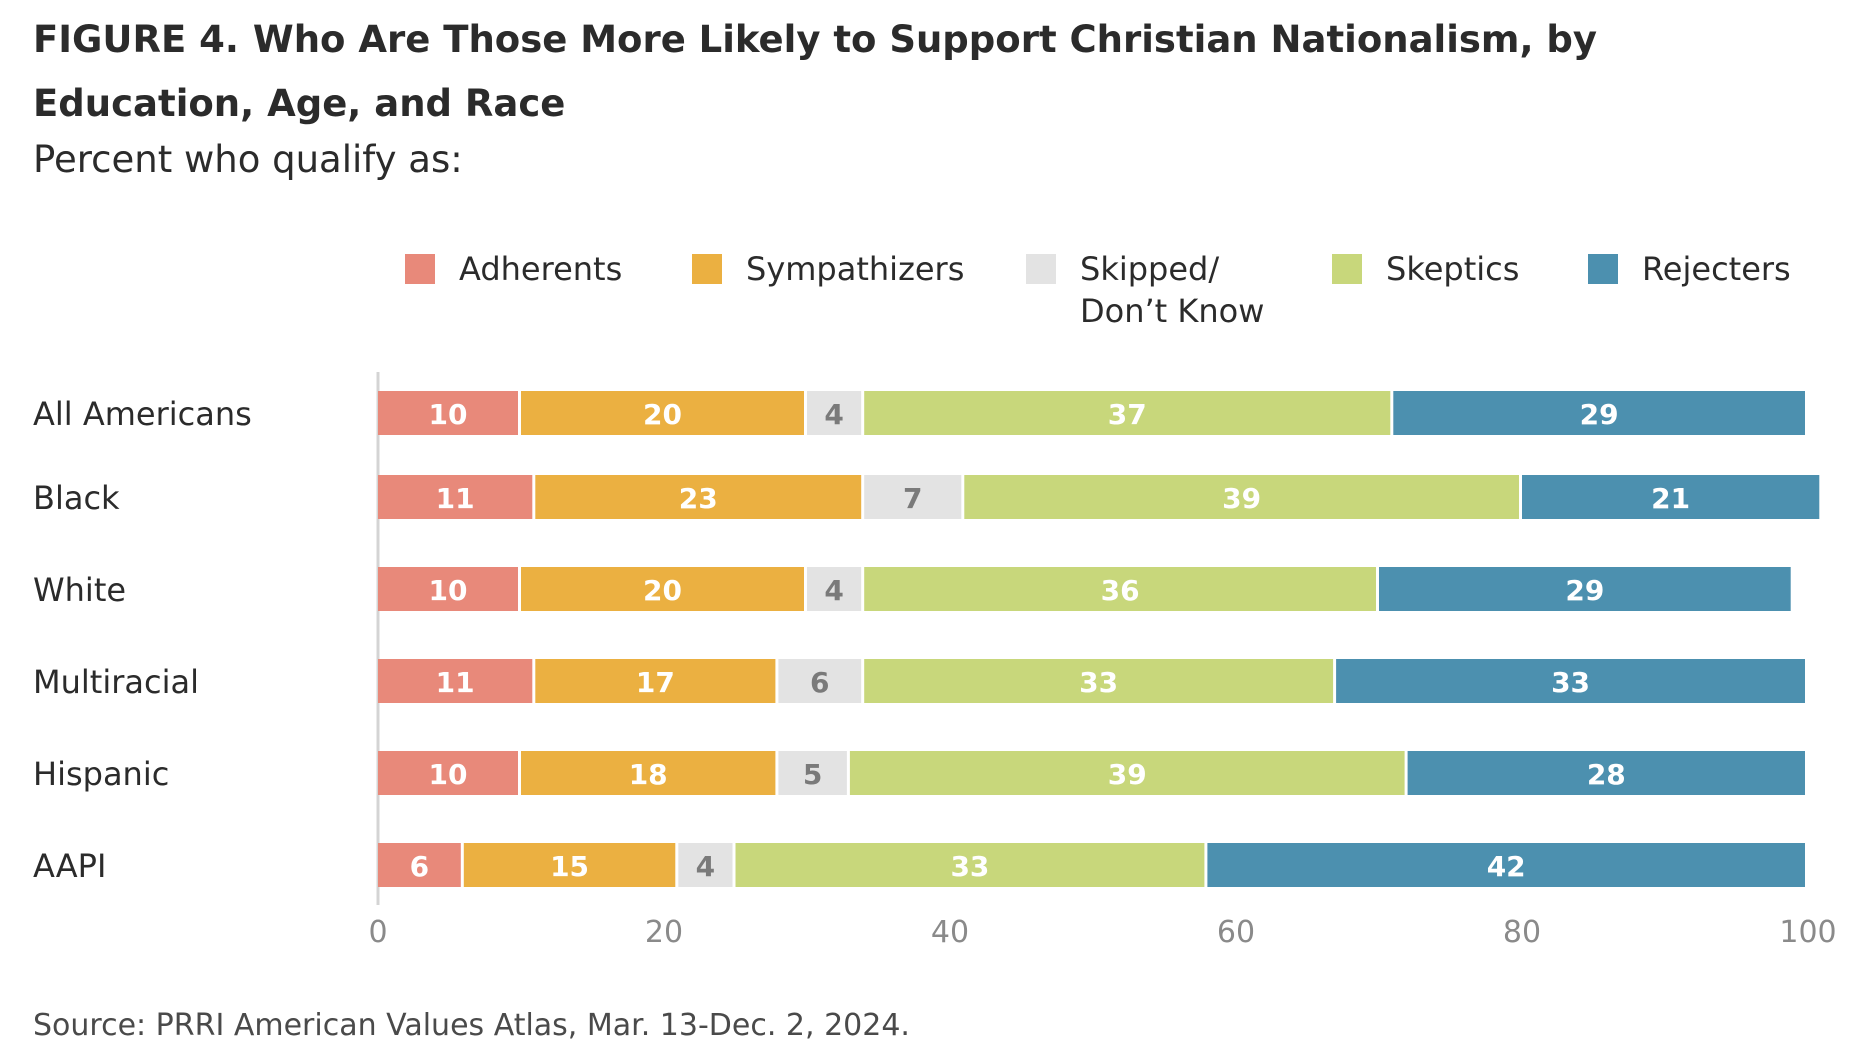  I want to click on bar-white-adherents, so click(448, 589).